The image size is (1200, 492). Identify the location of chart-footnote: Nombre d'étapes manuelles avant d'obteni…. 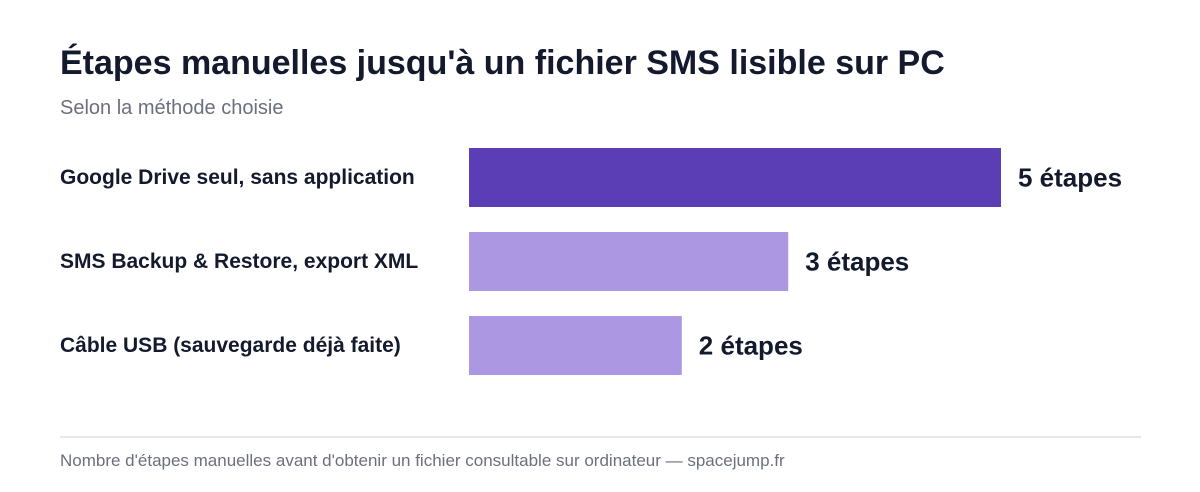
(422, 460).